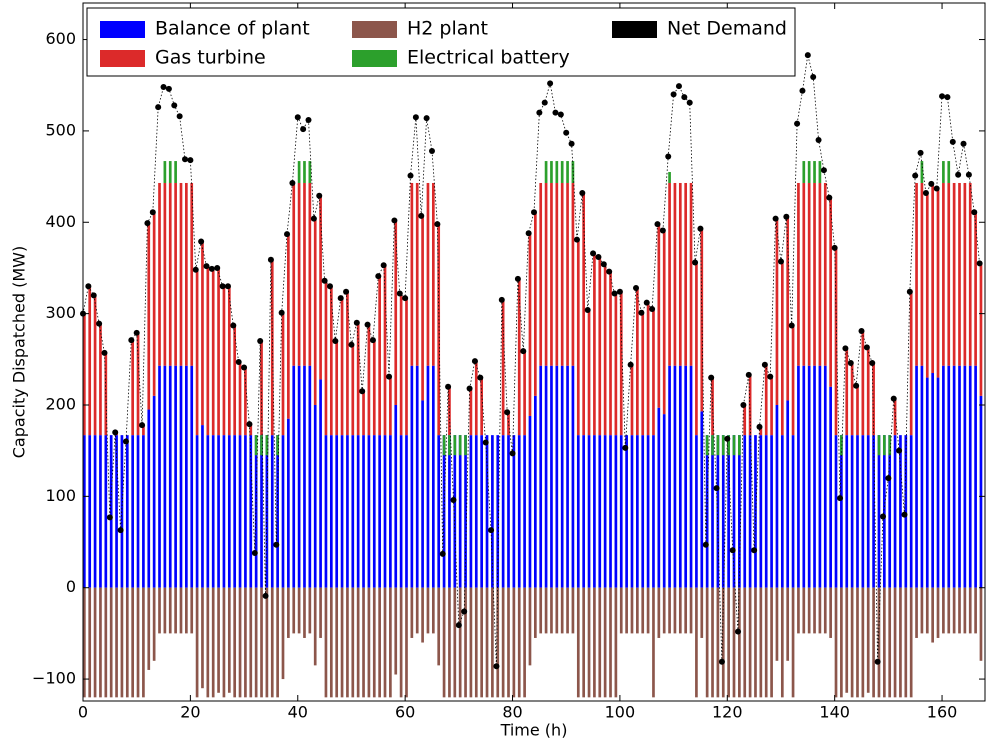 Image resolution: width=990 pixels, height=741 pixels. What do you see at coordinates (122, 29) in the screenshot?
I see `legend-swatch` at bounding box center [122, 29].